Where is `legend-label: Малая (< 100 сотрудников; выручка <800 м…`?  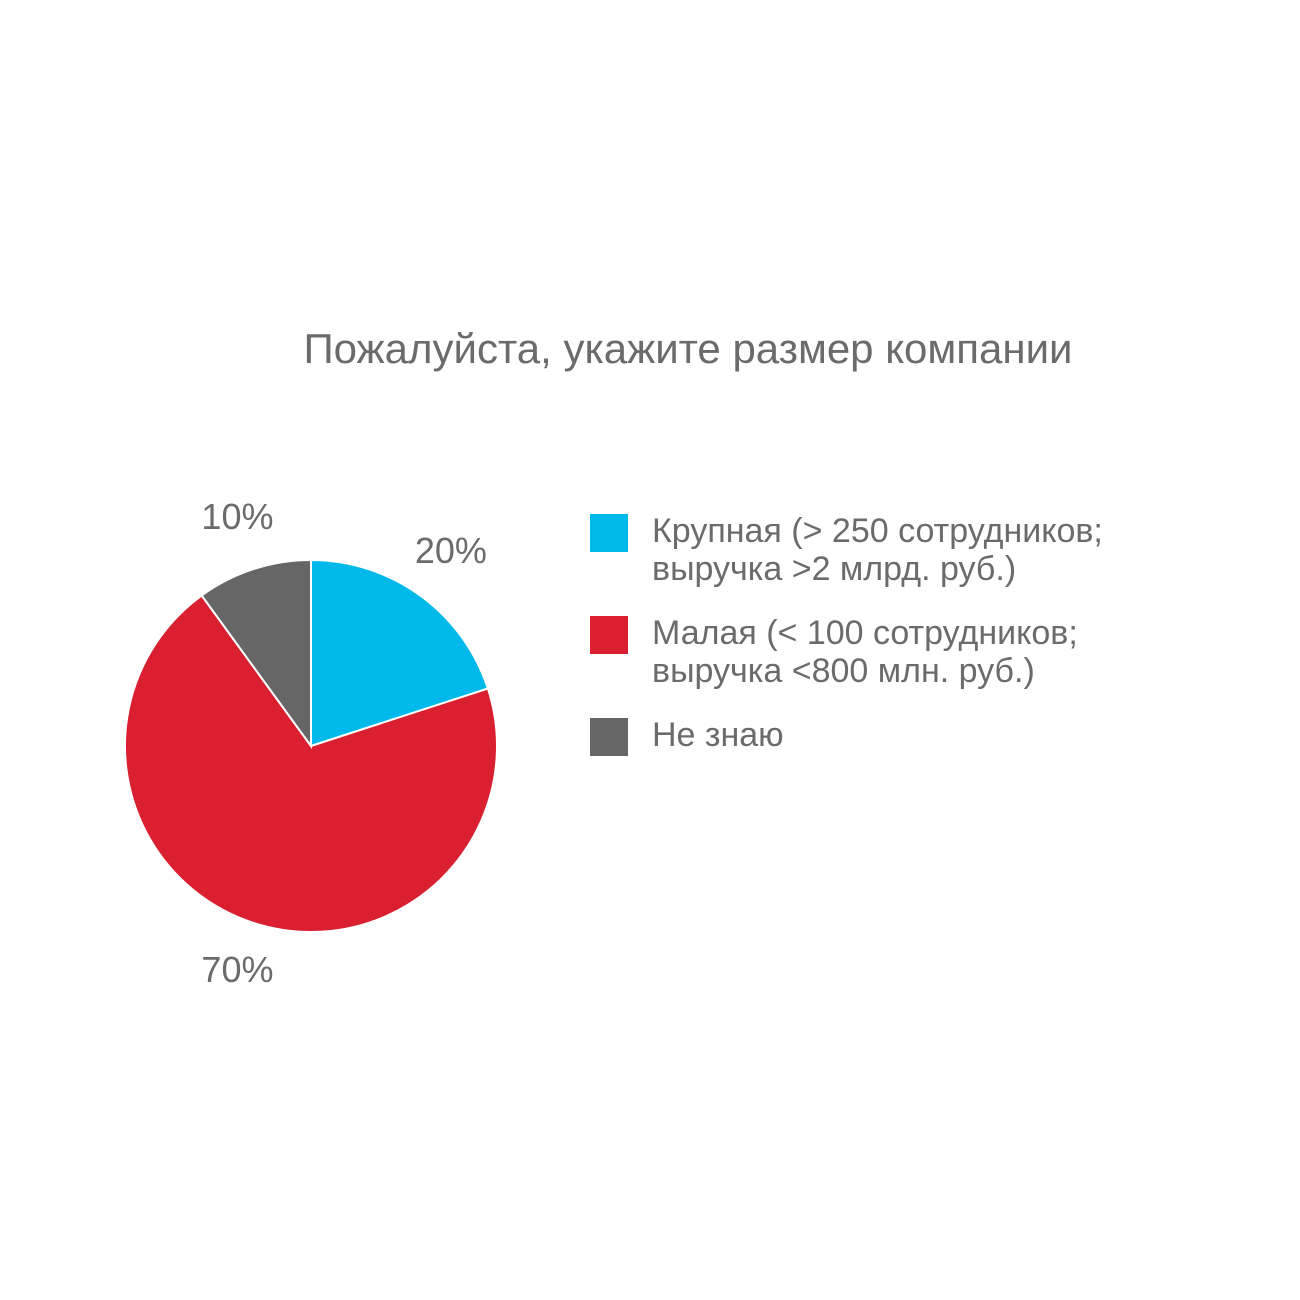
legend-label: Малая (< 100 сотрудников; выручка <800 м… is located at coordinates (865, 652).